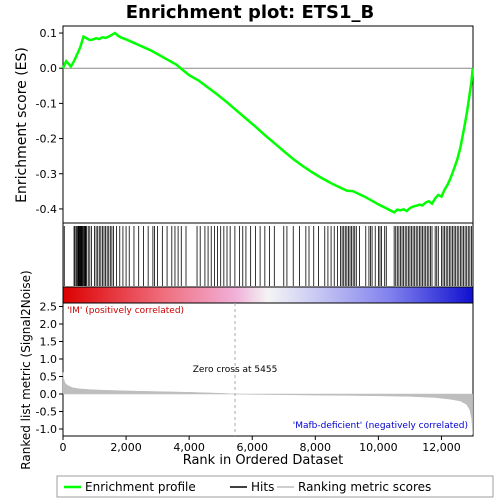 This screenshot has width=500, height=500. Describe the element at coordinates (49, 68) in the screenshot. I see `es-y-tick-label: 0.0` at that location.